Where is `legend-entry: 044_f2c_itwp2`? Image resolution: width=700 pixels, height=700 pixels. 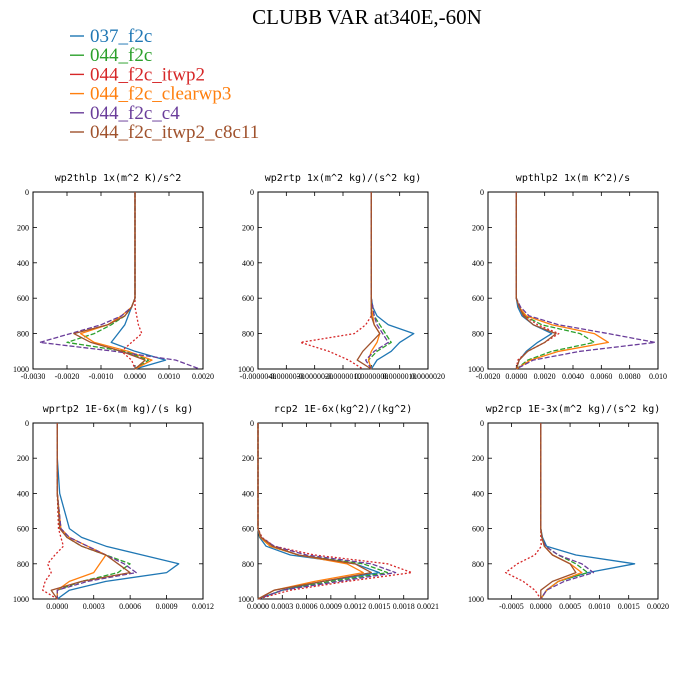 legend-entry: 044_f2c_itwp2 is located at coordinates (147, 74).